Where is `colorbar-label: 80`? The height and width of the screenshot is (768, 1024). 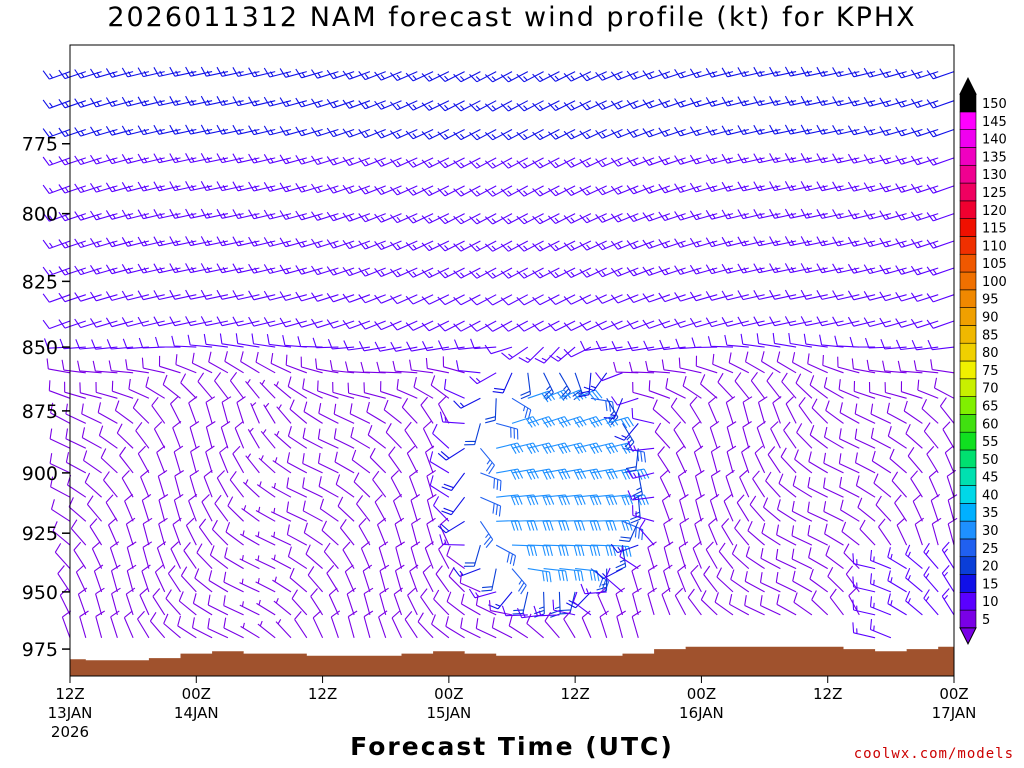
colorbar-label: 80 is located at coordinates (990, 353).